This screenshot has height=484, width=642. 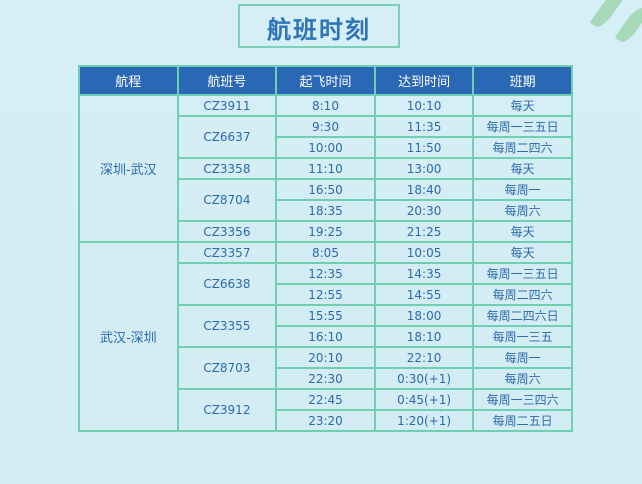 What do you see at coordinates (325, 105) in the screenshot?
I see `departure-time-cell: 8:10` at bounding box center [325, 105].